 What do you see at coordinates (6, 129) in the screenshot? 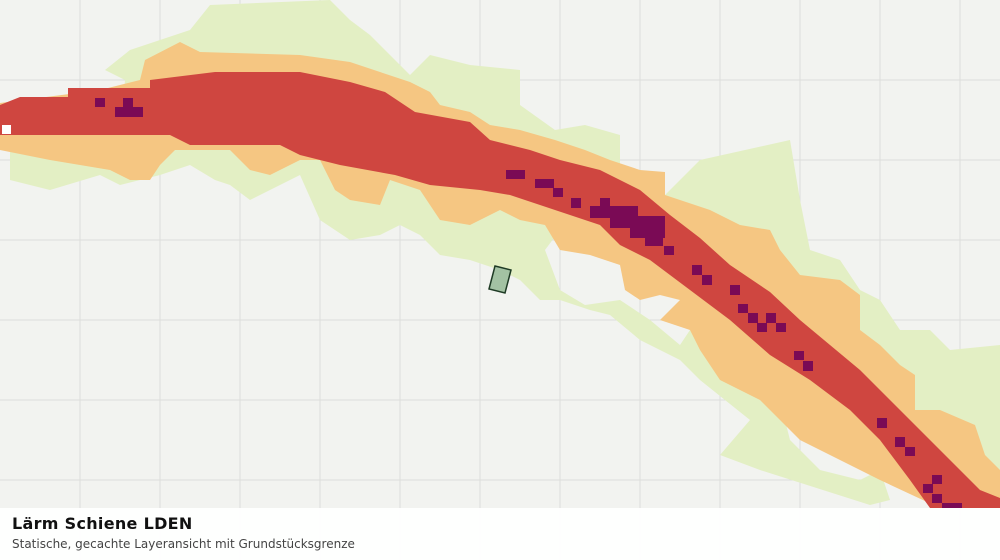
I see `gap` at bounding box center [6, 129].